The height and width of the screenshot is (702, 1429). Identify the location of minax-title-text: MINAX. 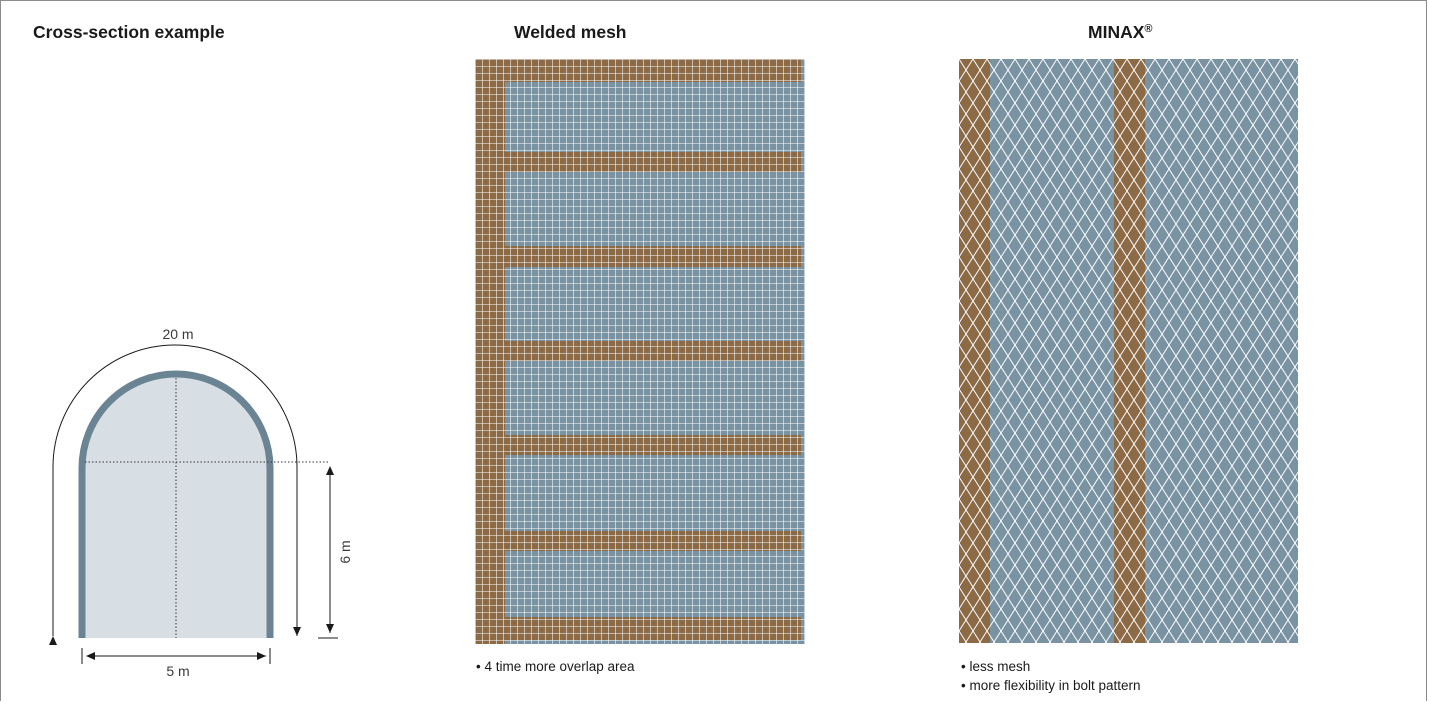
(1116, 32).